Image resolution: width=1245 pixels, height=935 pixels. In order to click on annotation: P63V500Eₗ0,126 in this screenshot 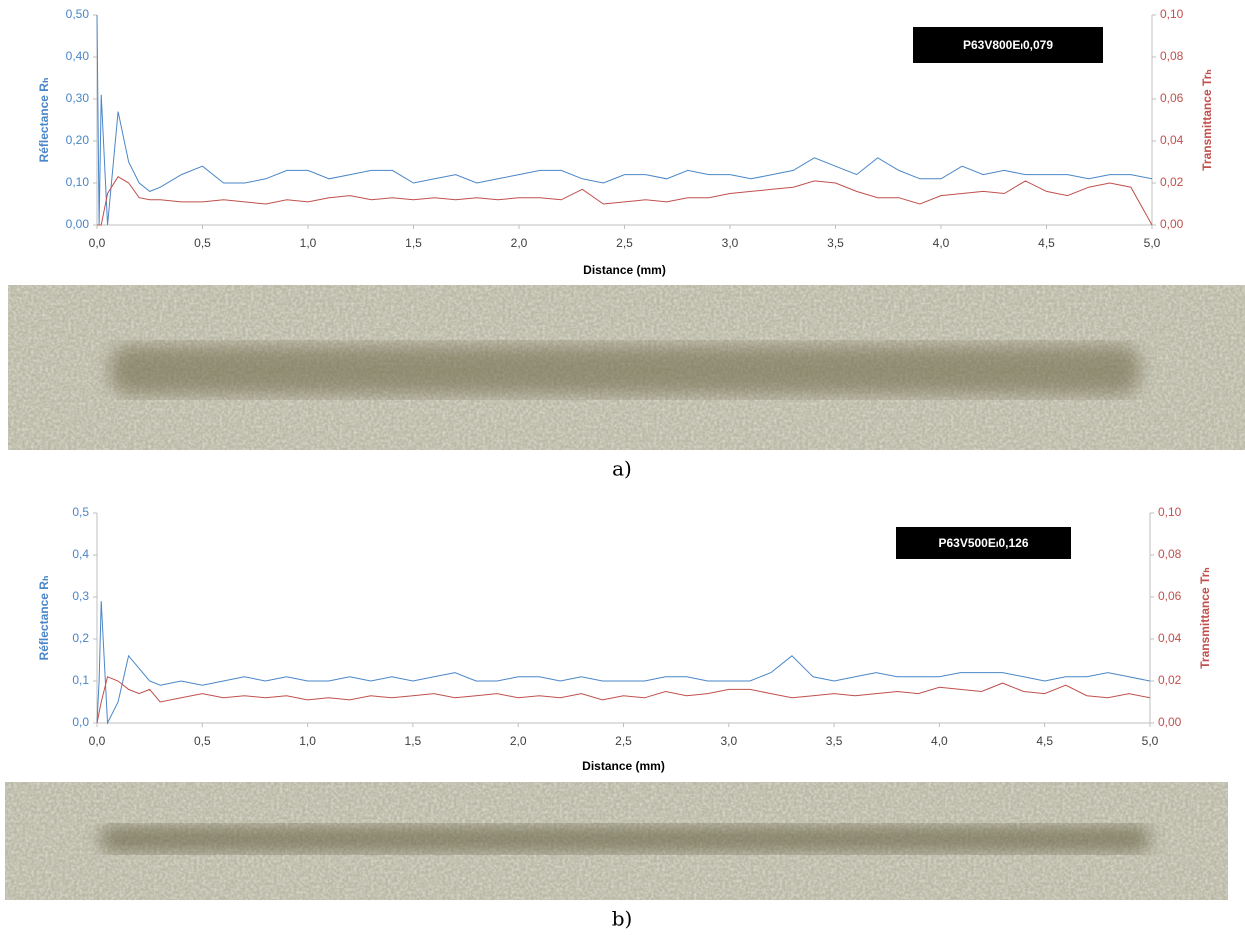, I will do `click(983, 543)`.